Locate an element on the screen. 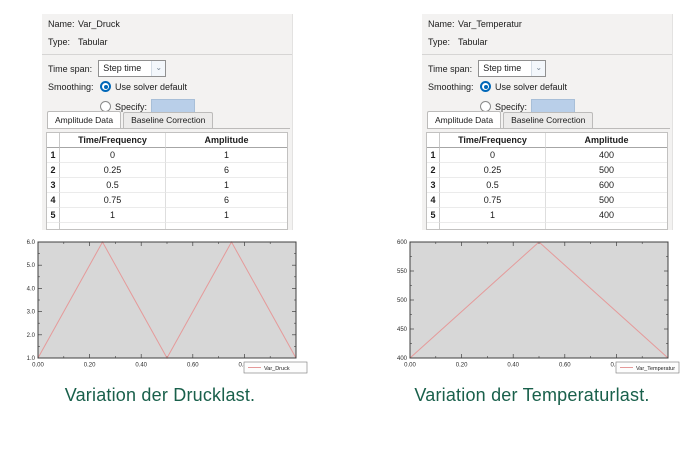 This screenshot has width=700, height=450. y-tick-label: 550 is located at coordinates (402, 272).